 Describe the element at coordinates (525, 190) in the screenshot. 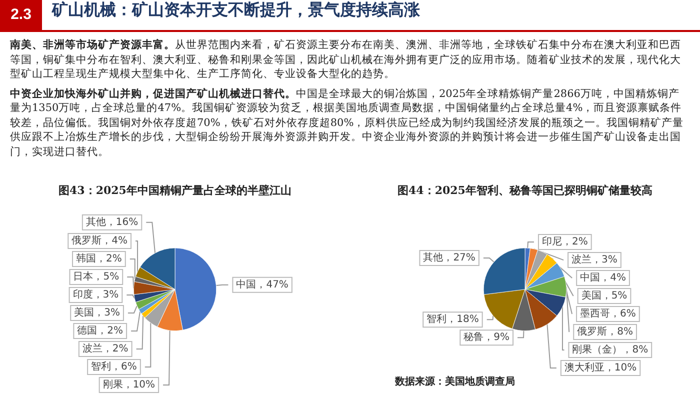

I see `chart-title: 图44：2025年智利、秘鲁等国已探明铜矿储量较高` at that location.